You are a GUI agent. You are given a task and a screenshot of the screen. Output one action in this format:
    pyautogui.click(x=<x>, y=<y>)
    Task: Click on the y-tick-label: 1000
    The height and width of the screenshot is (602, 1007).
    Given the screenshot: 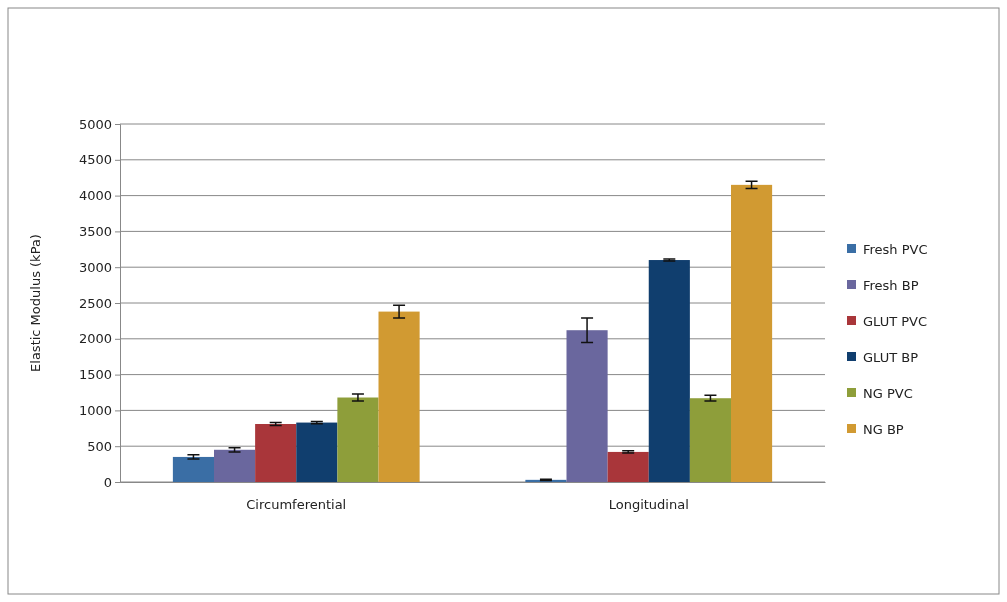 What is the action you would take?
    pyautogui.click(x=95, y=411)
    